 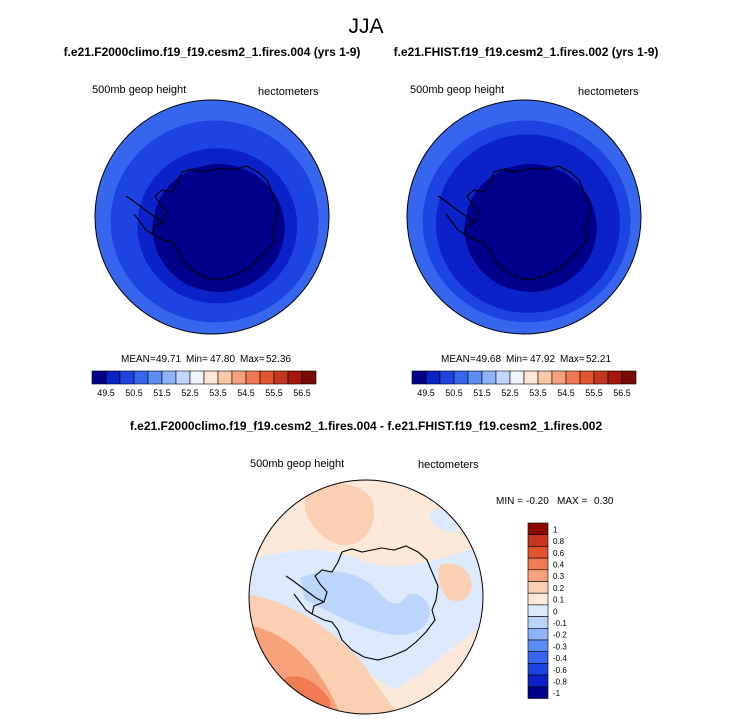 What do you see at coordinates (622, 393) in the screenshot?
I see `right-colorbar-label: 56.5` at bounding box center [622, 393].